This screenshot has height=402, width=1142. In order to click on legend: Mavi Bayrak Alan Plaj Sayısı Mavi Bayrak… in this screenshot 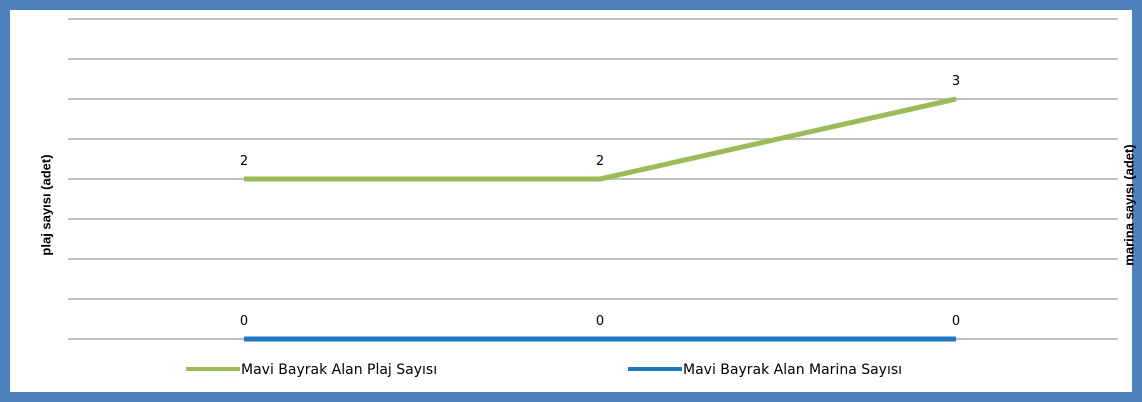, I will do `click(544, 370)`.